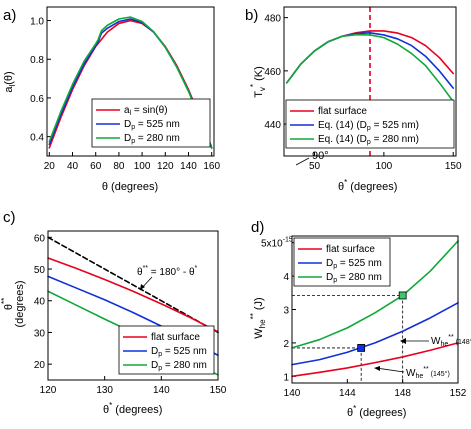  Describe the element at coordinates (368, 140) in the screenshot. I see `panel-b-legend-entry-3: Eq. (14) (Dp = 280 nm)` at that location.